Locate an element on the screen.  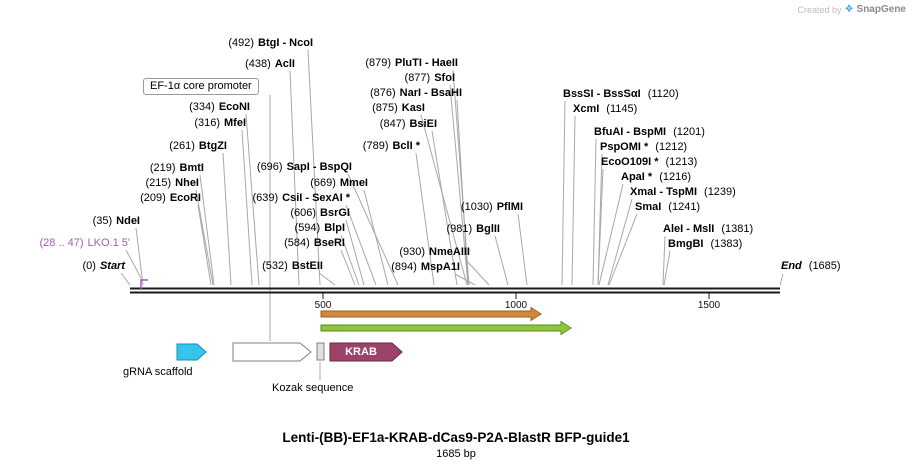
enzyme-site-label: (594) BlpI is located at coordinates (320, 228).